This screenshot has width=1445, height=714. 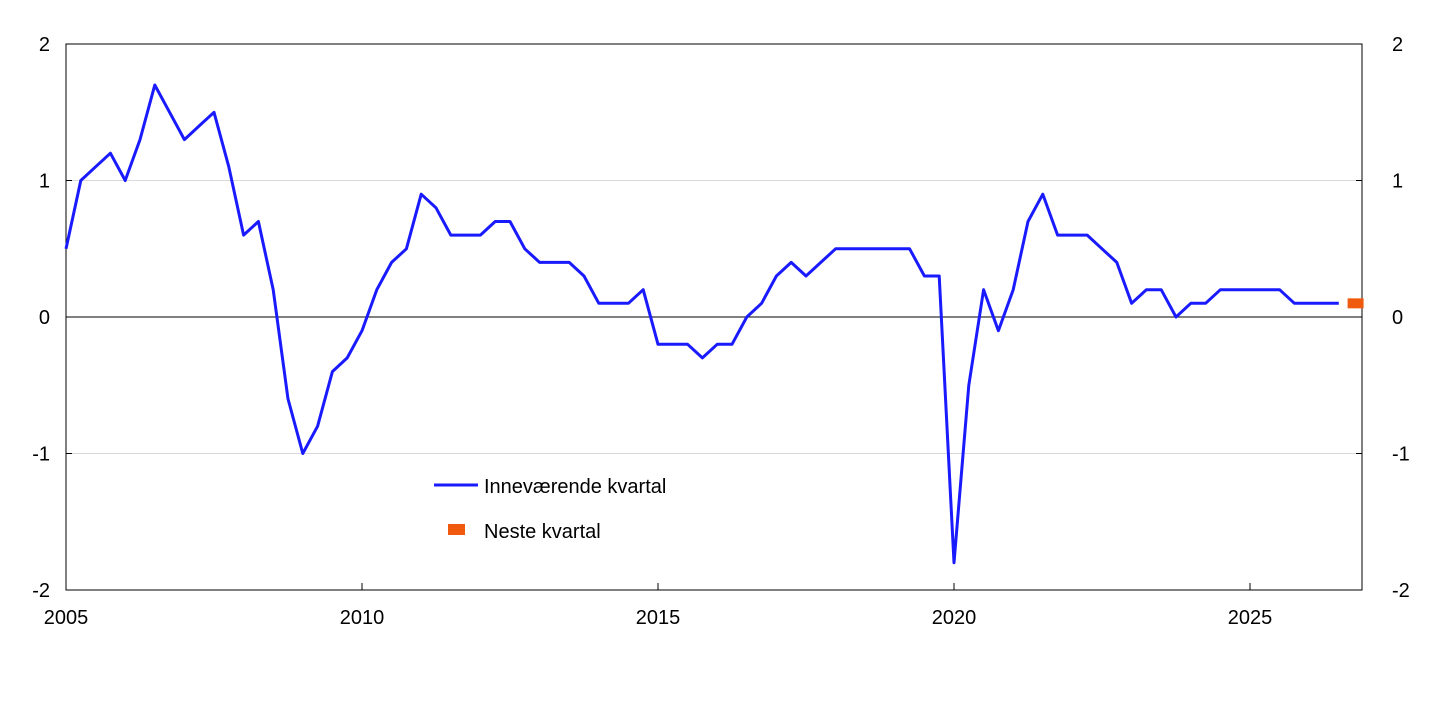 What do you see at coordinates (456, 529) in the screenshot?
I see `legend-swatch-marker` at bounding box center [456, 529].